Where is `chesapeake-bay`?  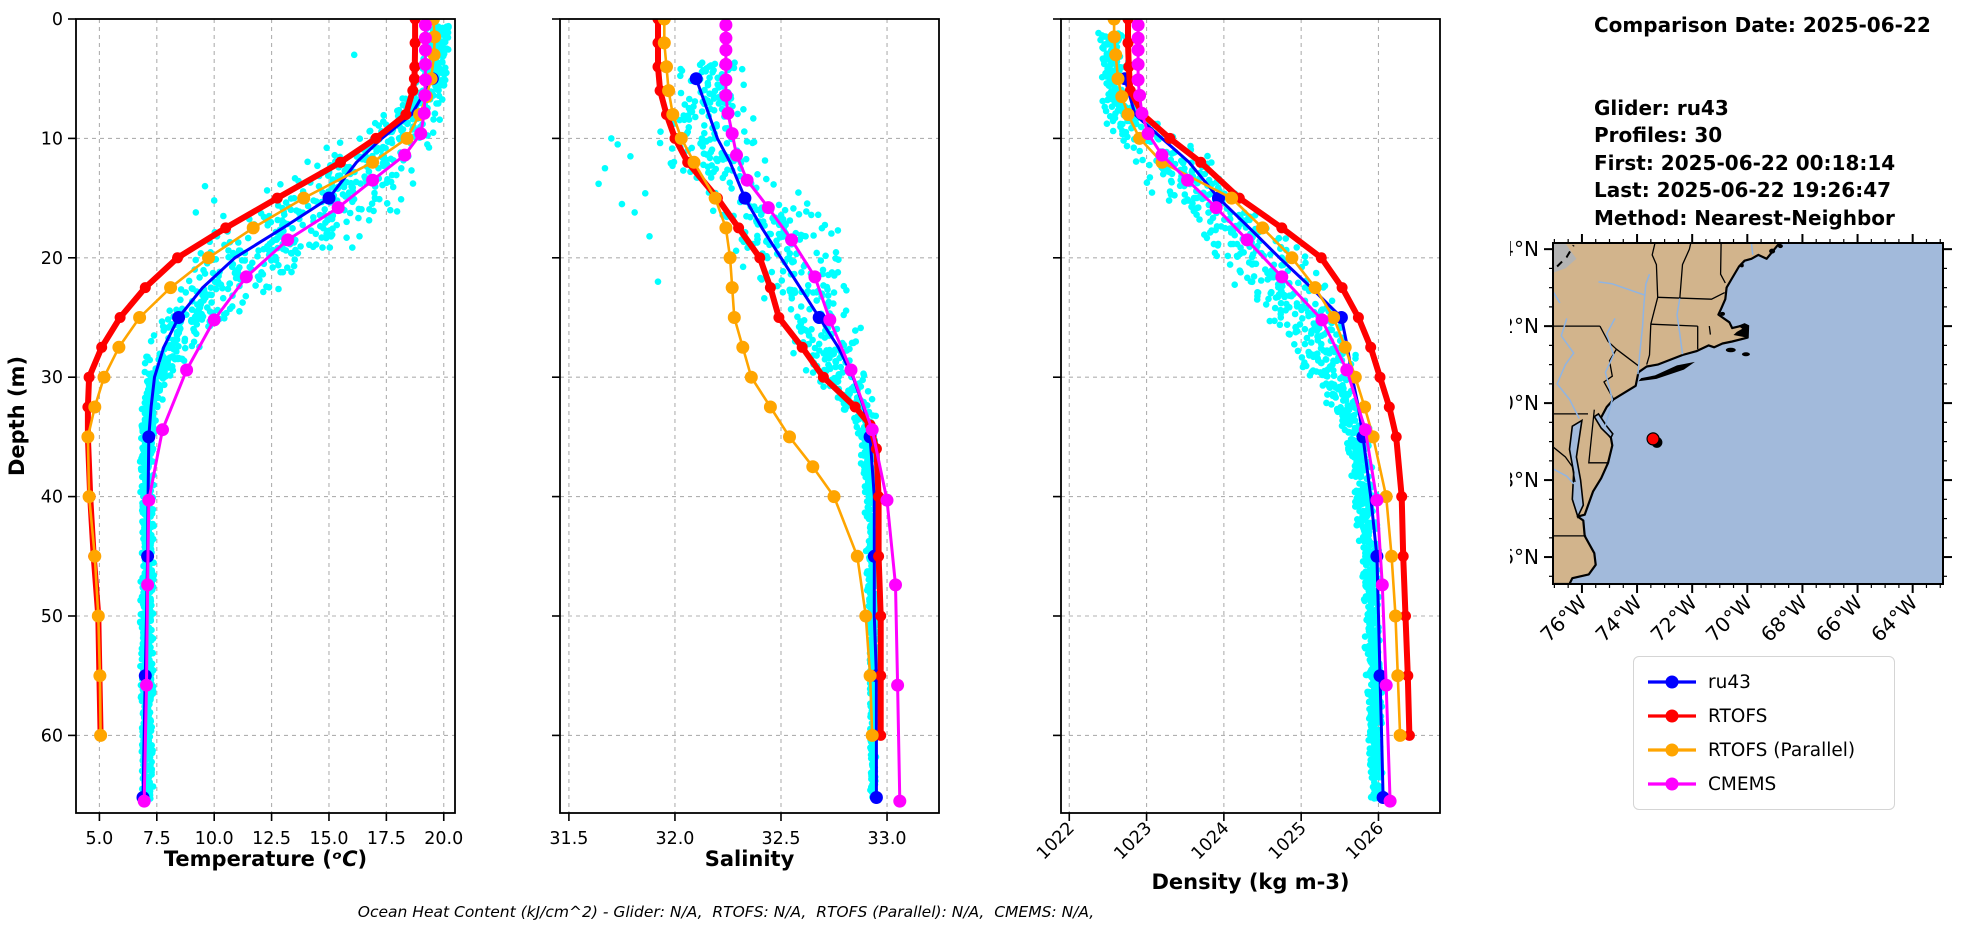
chesapeake-bay is located at coordinates (1576, 468).